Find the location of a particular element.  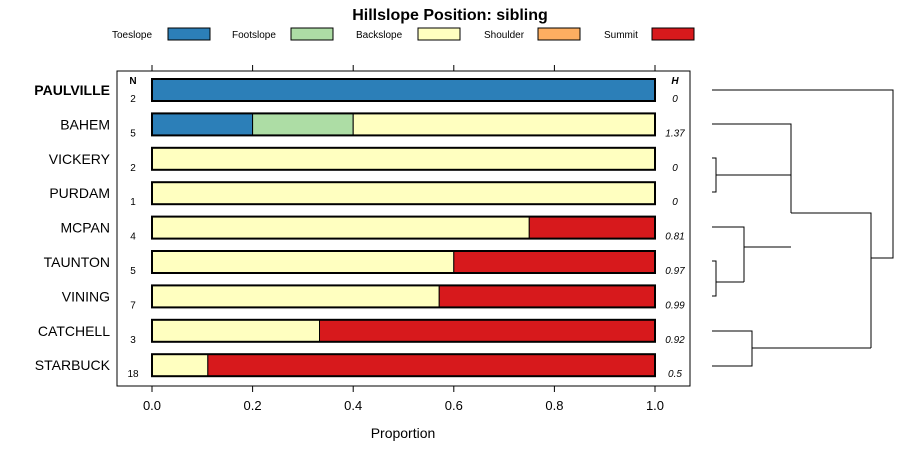

n-value-vining: 7 is located at coordinates (133, 305).